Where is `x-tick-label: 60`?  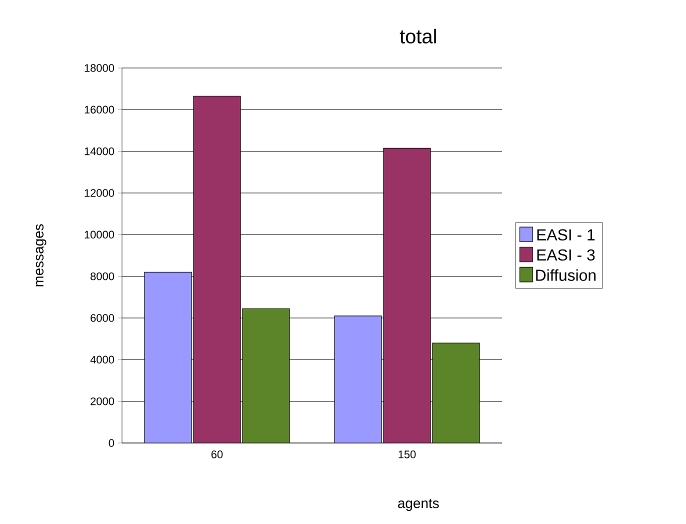
x-tick-label: 60 is located at coordinates (217, 454).